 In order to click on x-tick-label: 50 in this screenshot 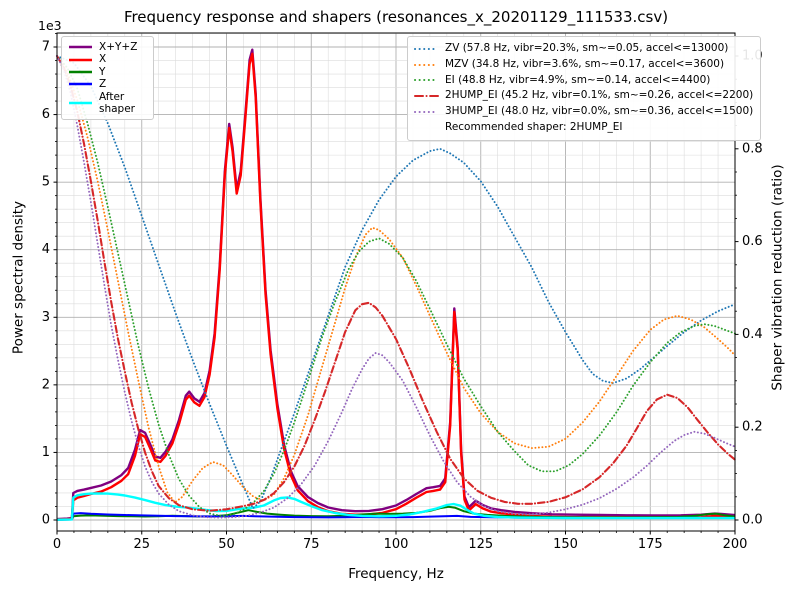, I will do `click(226, 544)`.